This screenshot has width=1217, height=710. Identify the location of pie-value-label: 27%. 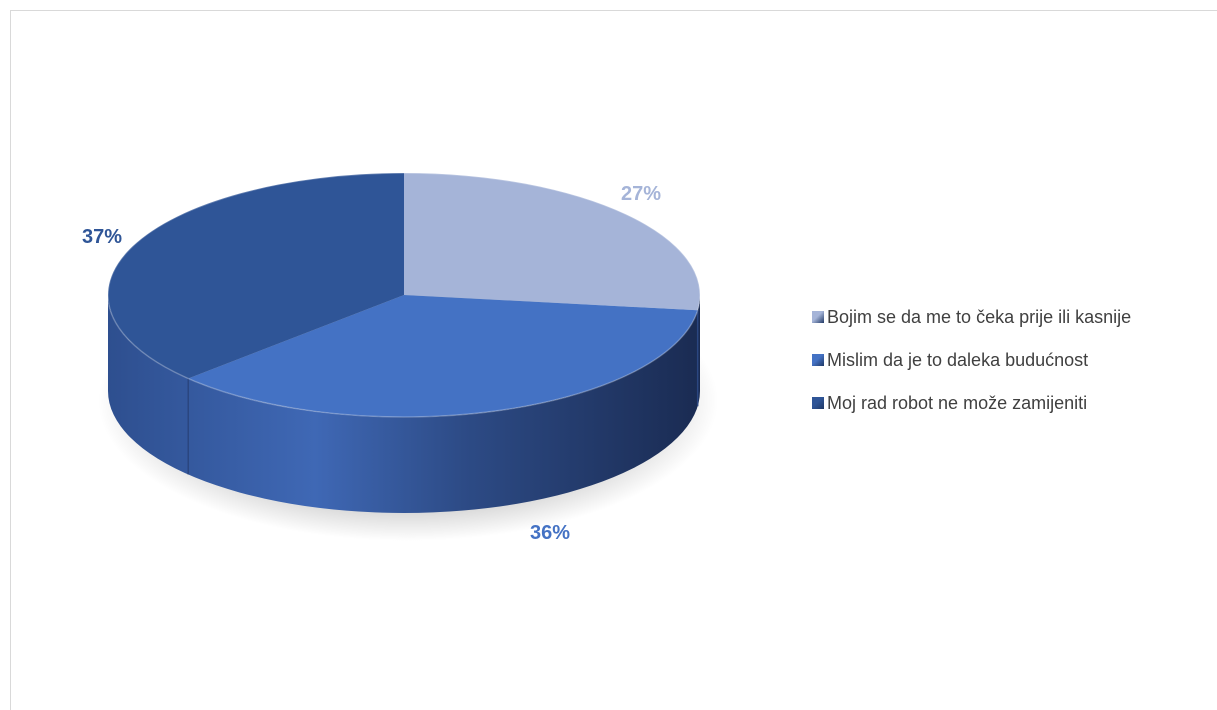
(641, 194).